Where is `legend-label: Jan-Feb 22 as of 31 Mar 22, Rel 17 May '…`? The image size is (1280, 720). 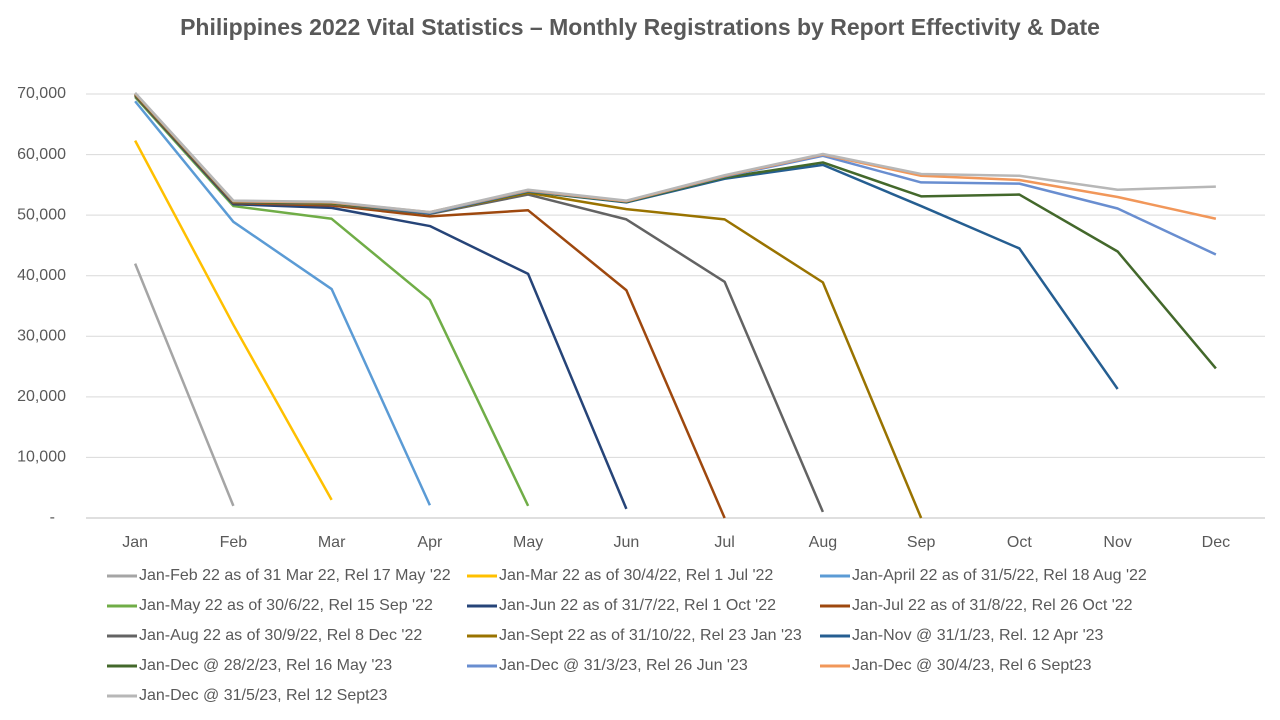 legend-label: Jan-Feb 22 as of 31 Mar 22, Rel 17 May '… is located at coordinates (295, 575).